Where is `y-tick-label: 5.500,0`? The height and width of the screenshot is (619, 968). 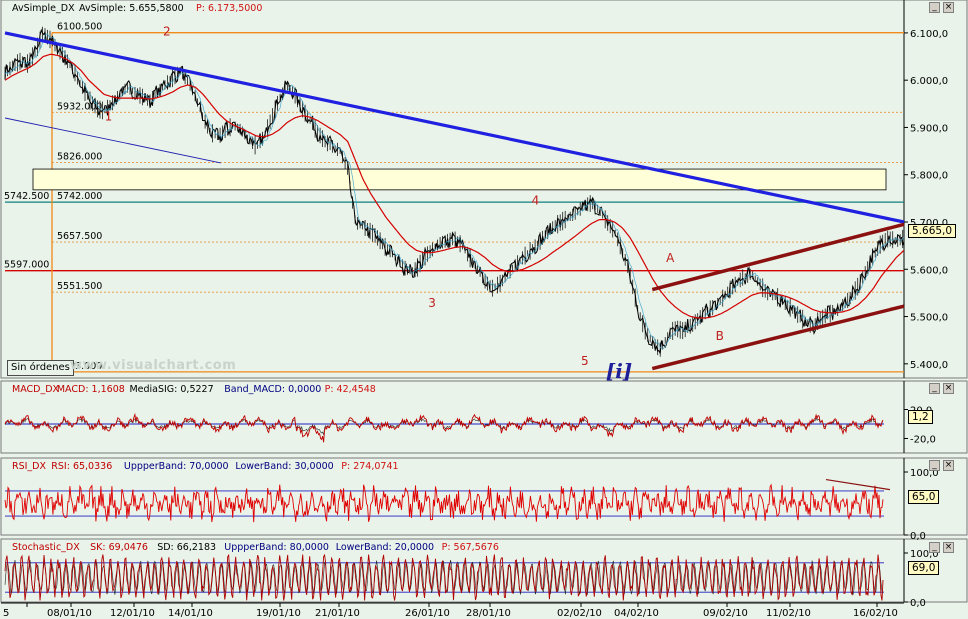
y-tick-label: 5.500,0 is located at coordinates (929, 318).